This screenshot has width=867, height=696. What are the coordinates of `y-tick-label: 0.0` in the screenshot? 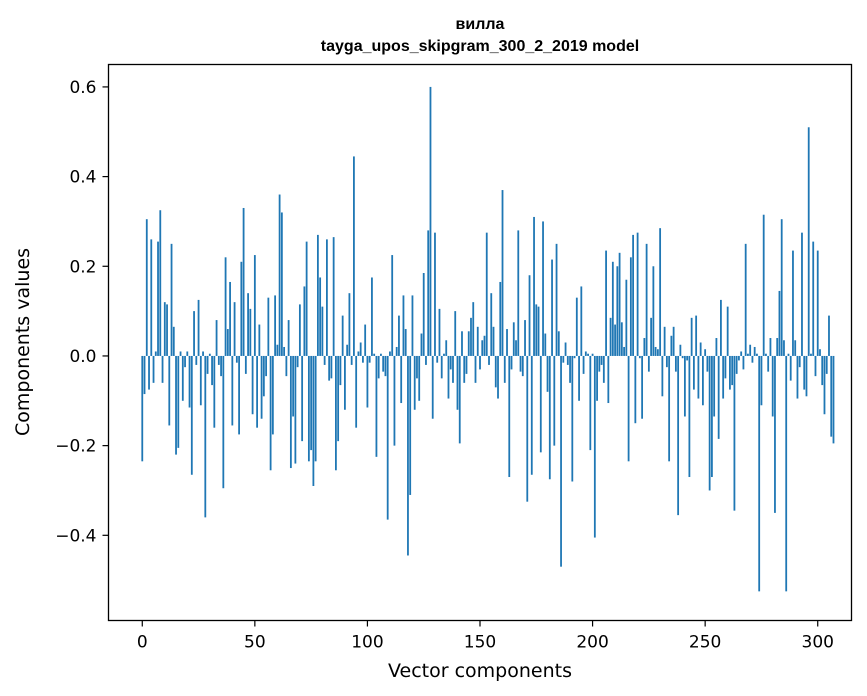 It's located at (82, 357).